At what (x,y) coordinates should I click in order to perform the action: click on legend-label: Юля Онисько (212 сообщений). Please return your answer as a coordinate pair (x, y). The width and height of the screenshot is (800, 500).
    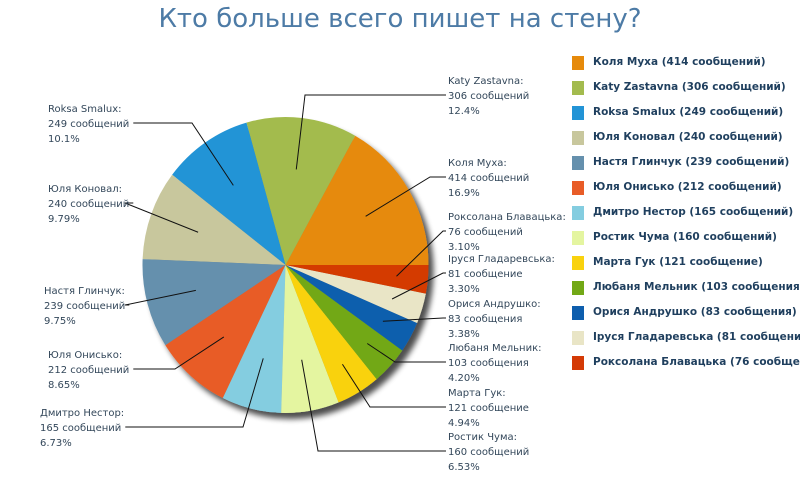
    Looking at the image, I should click on (687, 187).